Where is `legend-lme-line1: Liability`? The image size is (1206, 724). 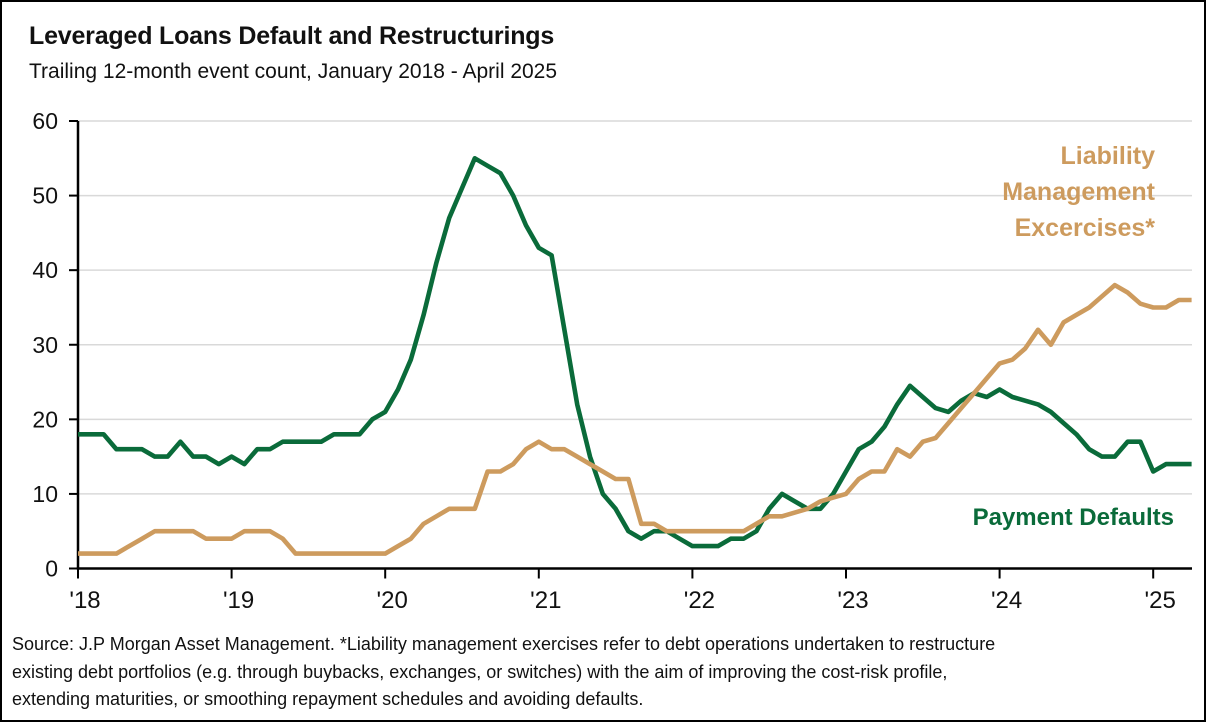 legend-lme-line1: Liability is located at coordinates (1107, 156).